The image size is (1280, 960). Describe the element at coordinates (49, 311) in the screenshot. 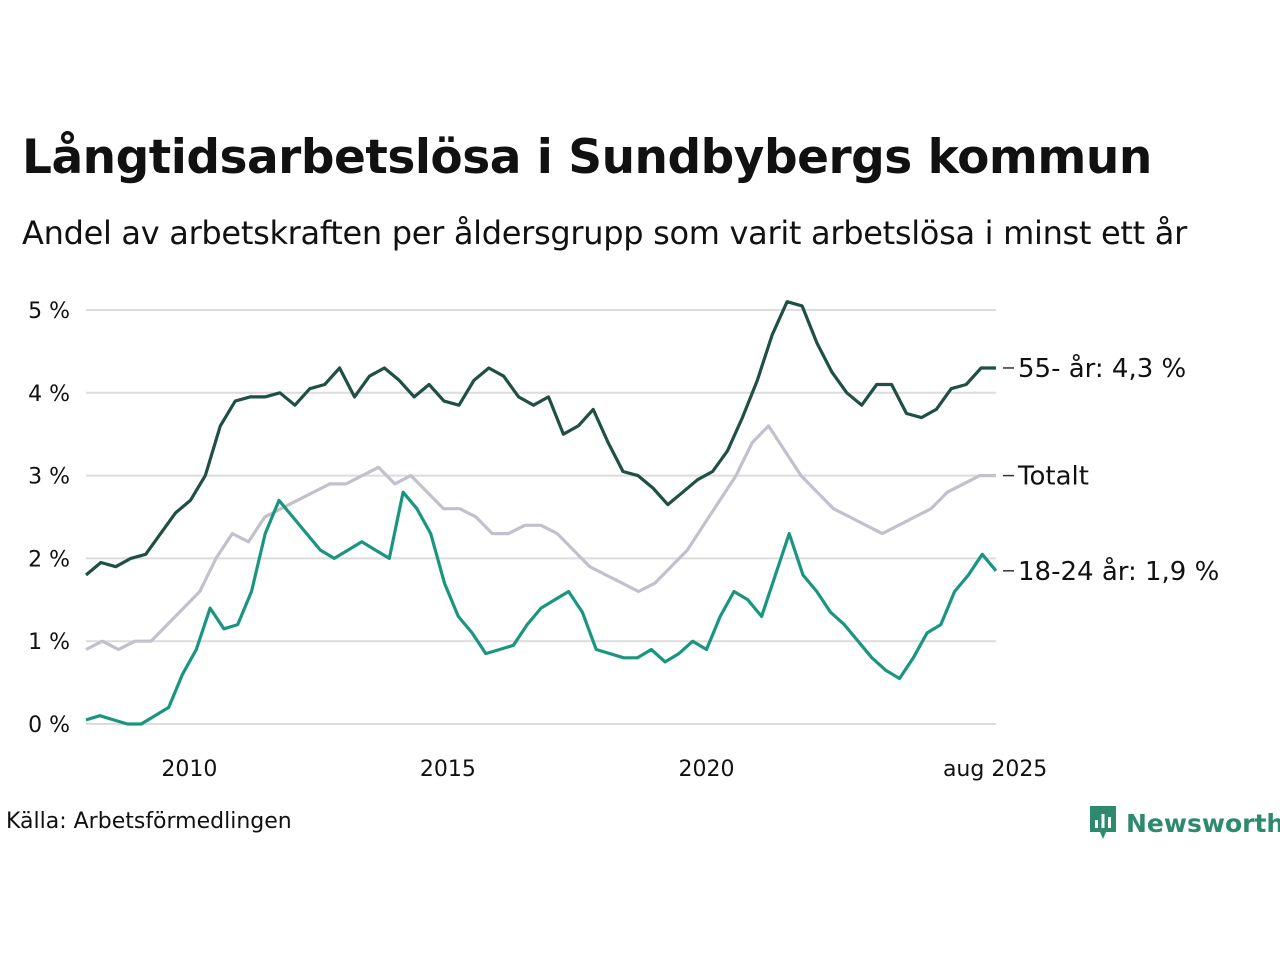

I see `y-tick-label: 5 %` at that location.